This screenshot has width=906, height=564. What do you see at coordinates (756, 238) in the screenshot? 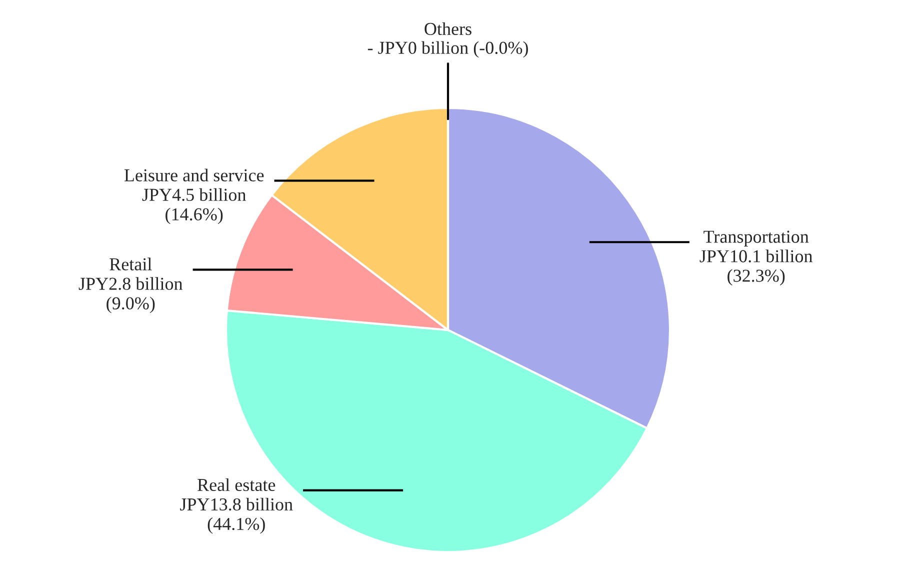
I see `slice-label: Transportation` at bounding box center [756, 238].